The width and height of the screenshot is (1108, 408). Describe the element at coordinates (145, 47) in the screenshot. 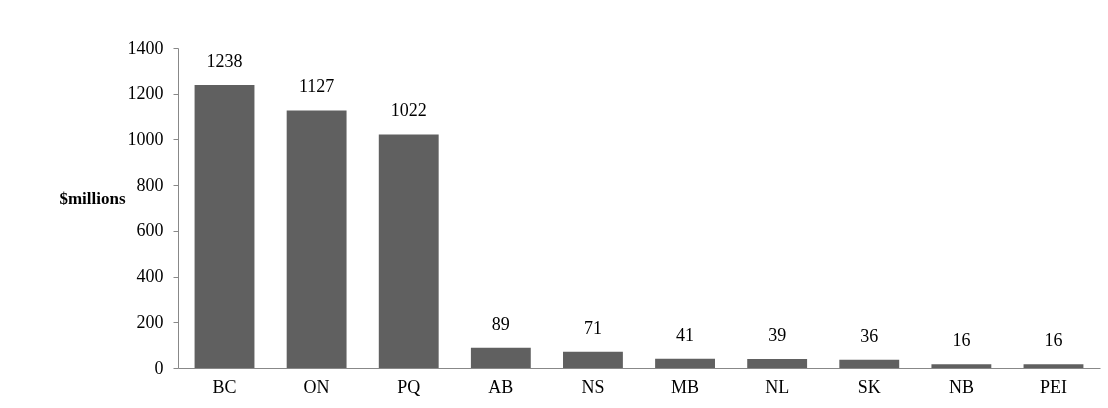

I see `y-tick-label: 1400` at that location.